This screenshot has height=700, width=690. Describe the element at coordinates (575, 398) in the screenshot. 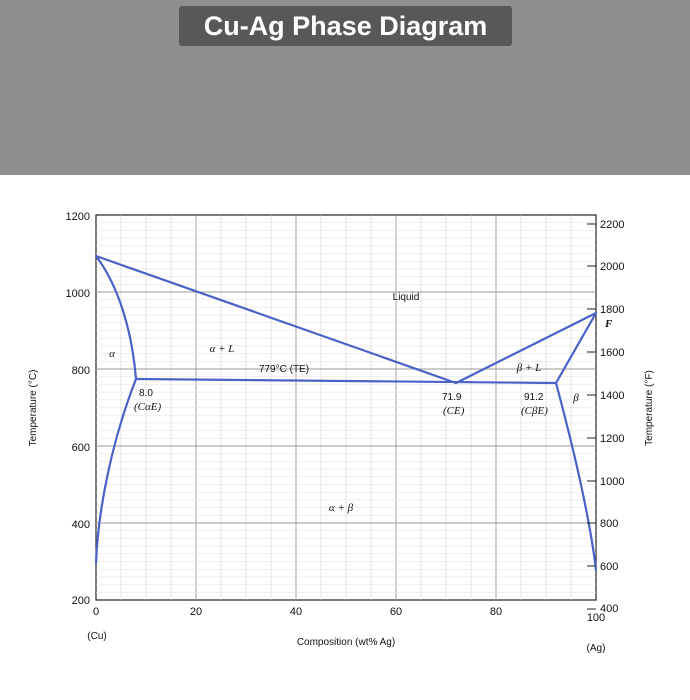

I see `region-beta-label: β` at that location.